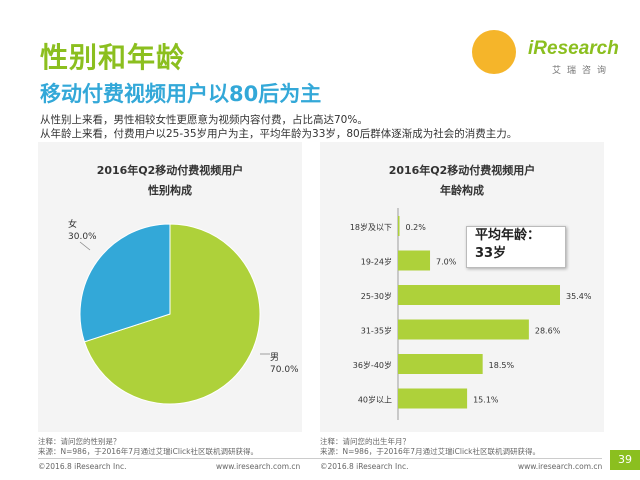 The image size is (640, 480). Describe the element at coordinates (72, 224) in the screenshot. I see `pie-label-name: 女` at that location.